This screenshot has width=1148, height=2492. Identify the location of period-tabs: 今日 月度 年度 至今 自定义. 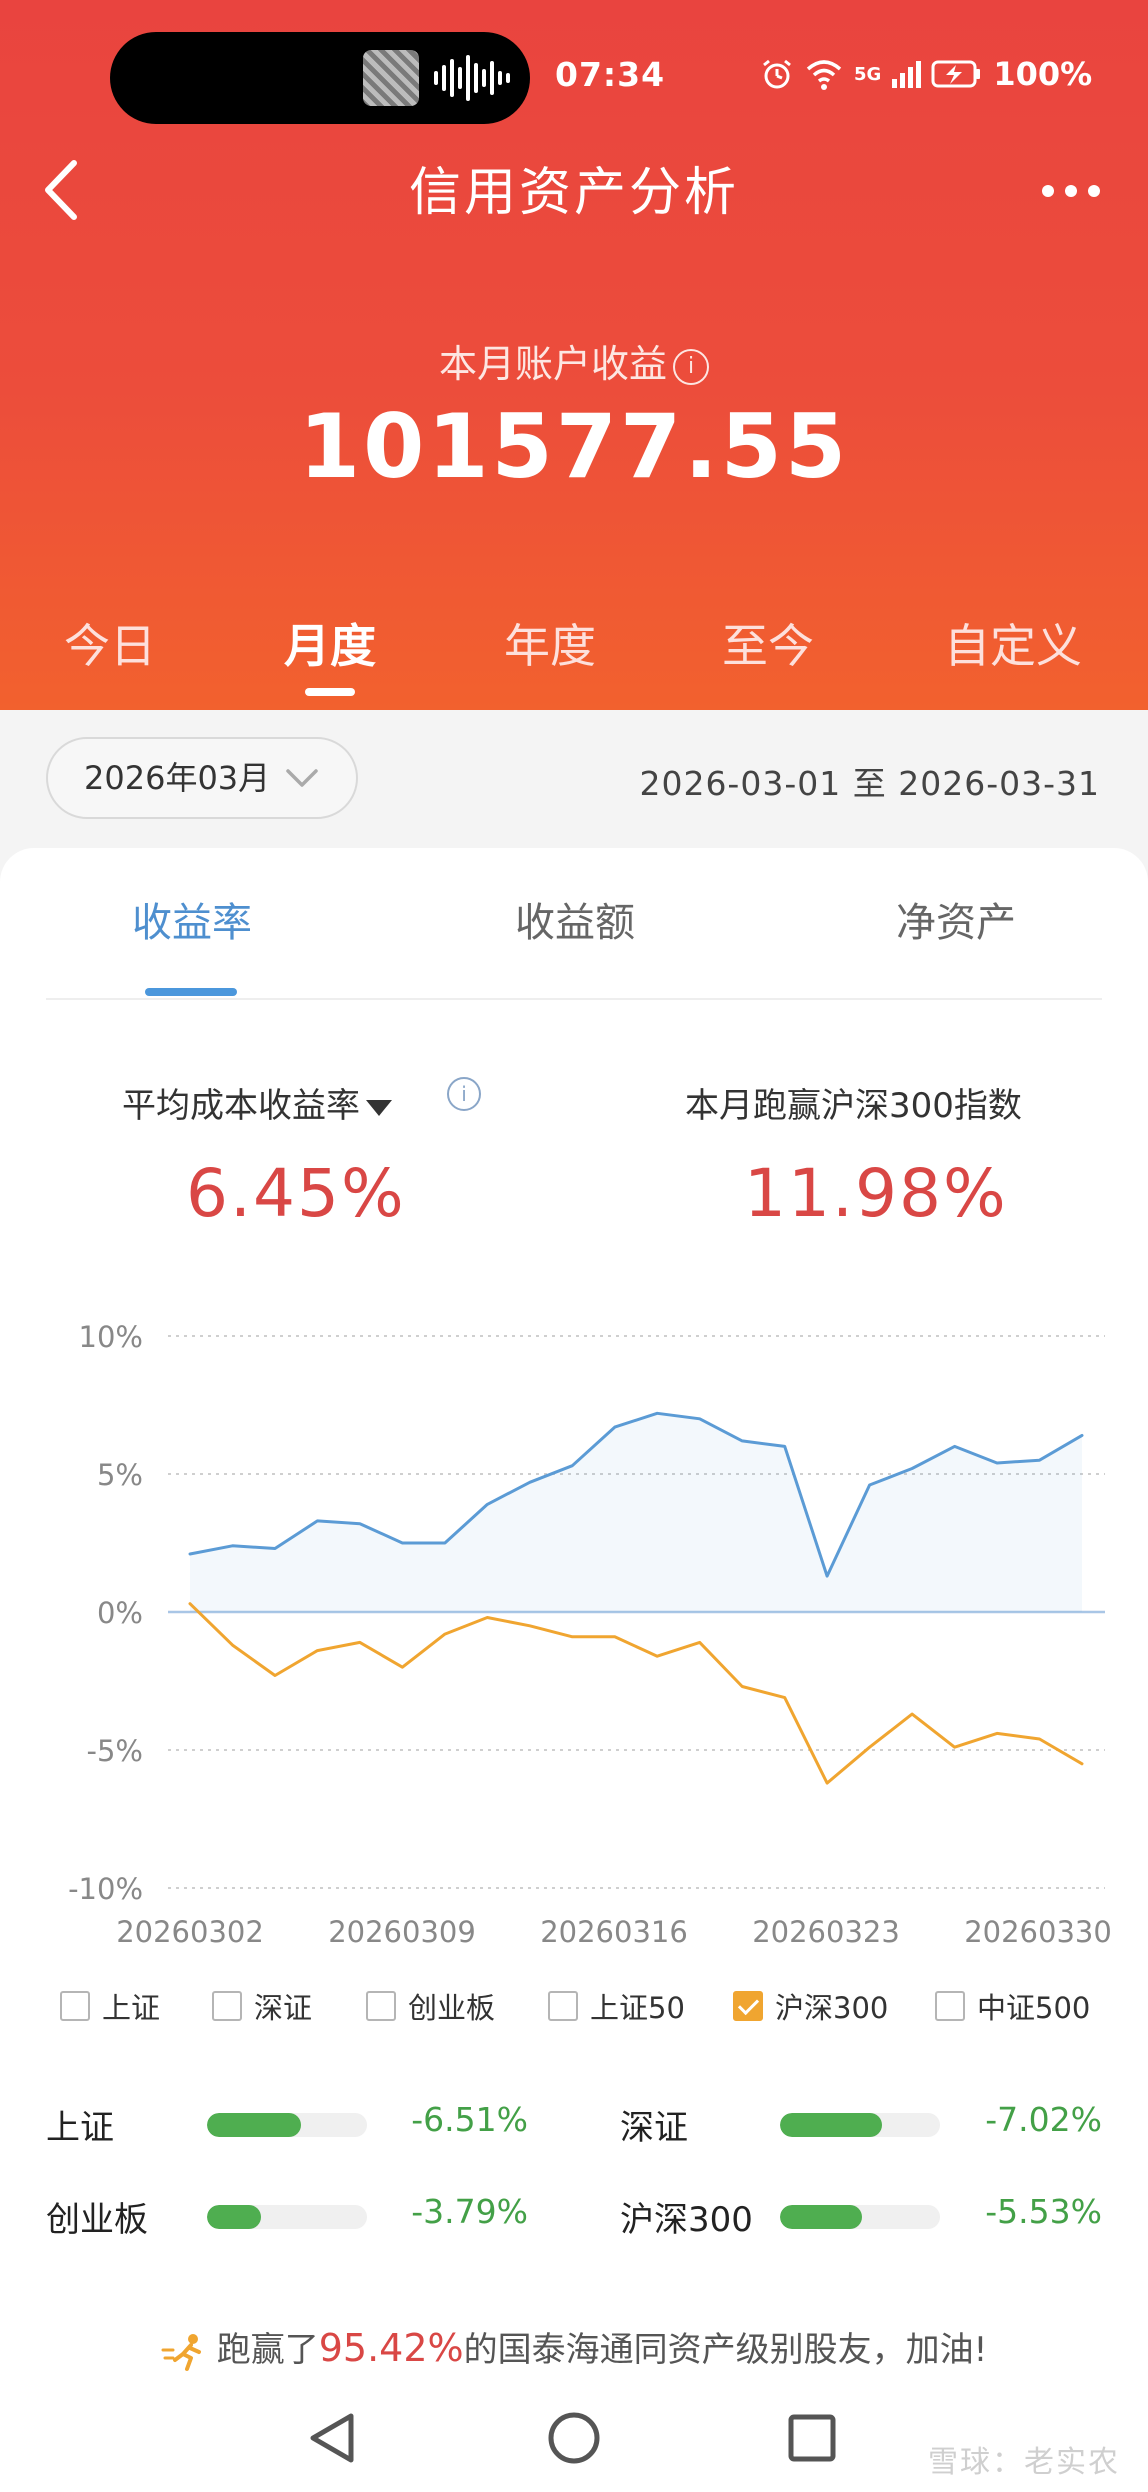
(574, 653).